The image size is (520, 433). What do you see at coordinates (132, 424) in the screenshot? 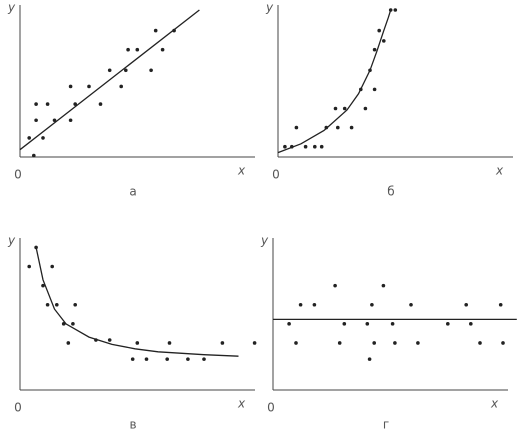
I see `panel-label: в` at bounding box center [132, 424].